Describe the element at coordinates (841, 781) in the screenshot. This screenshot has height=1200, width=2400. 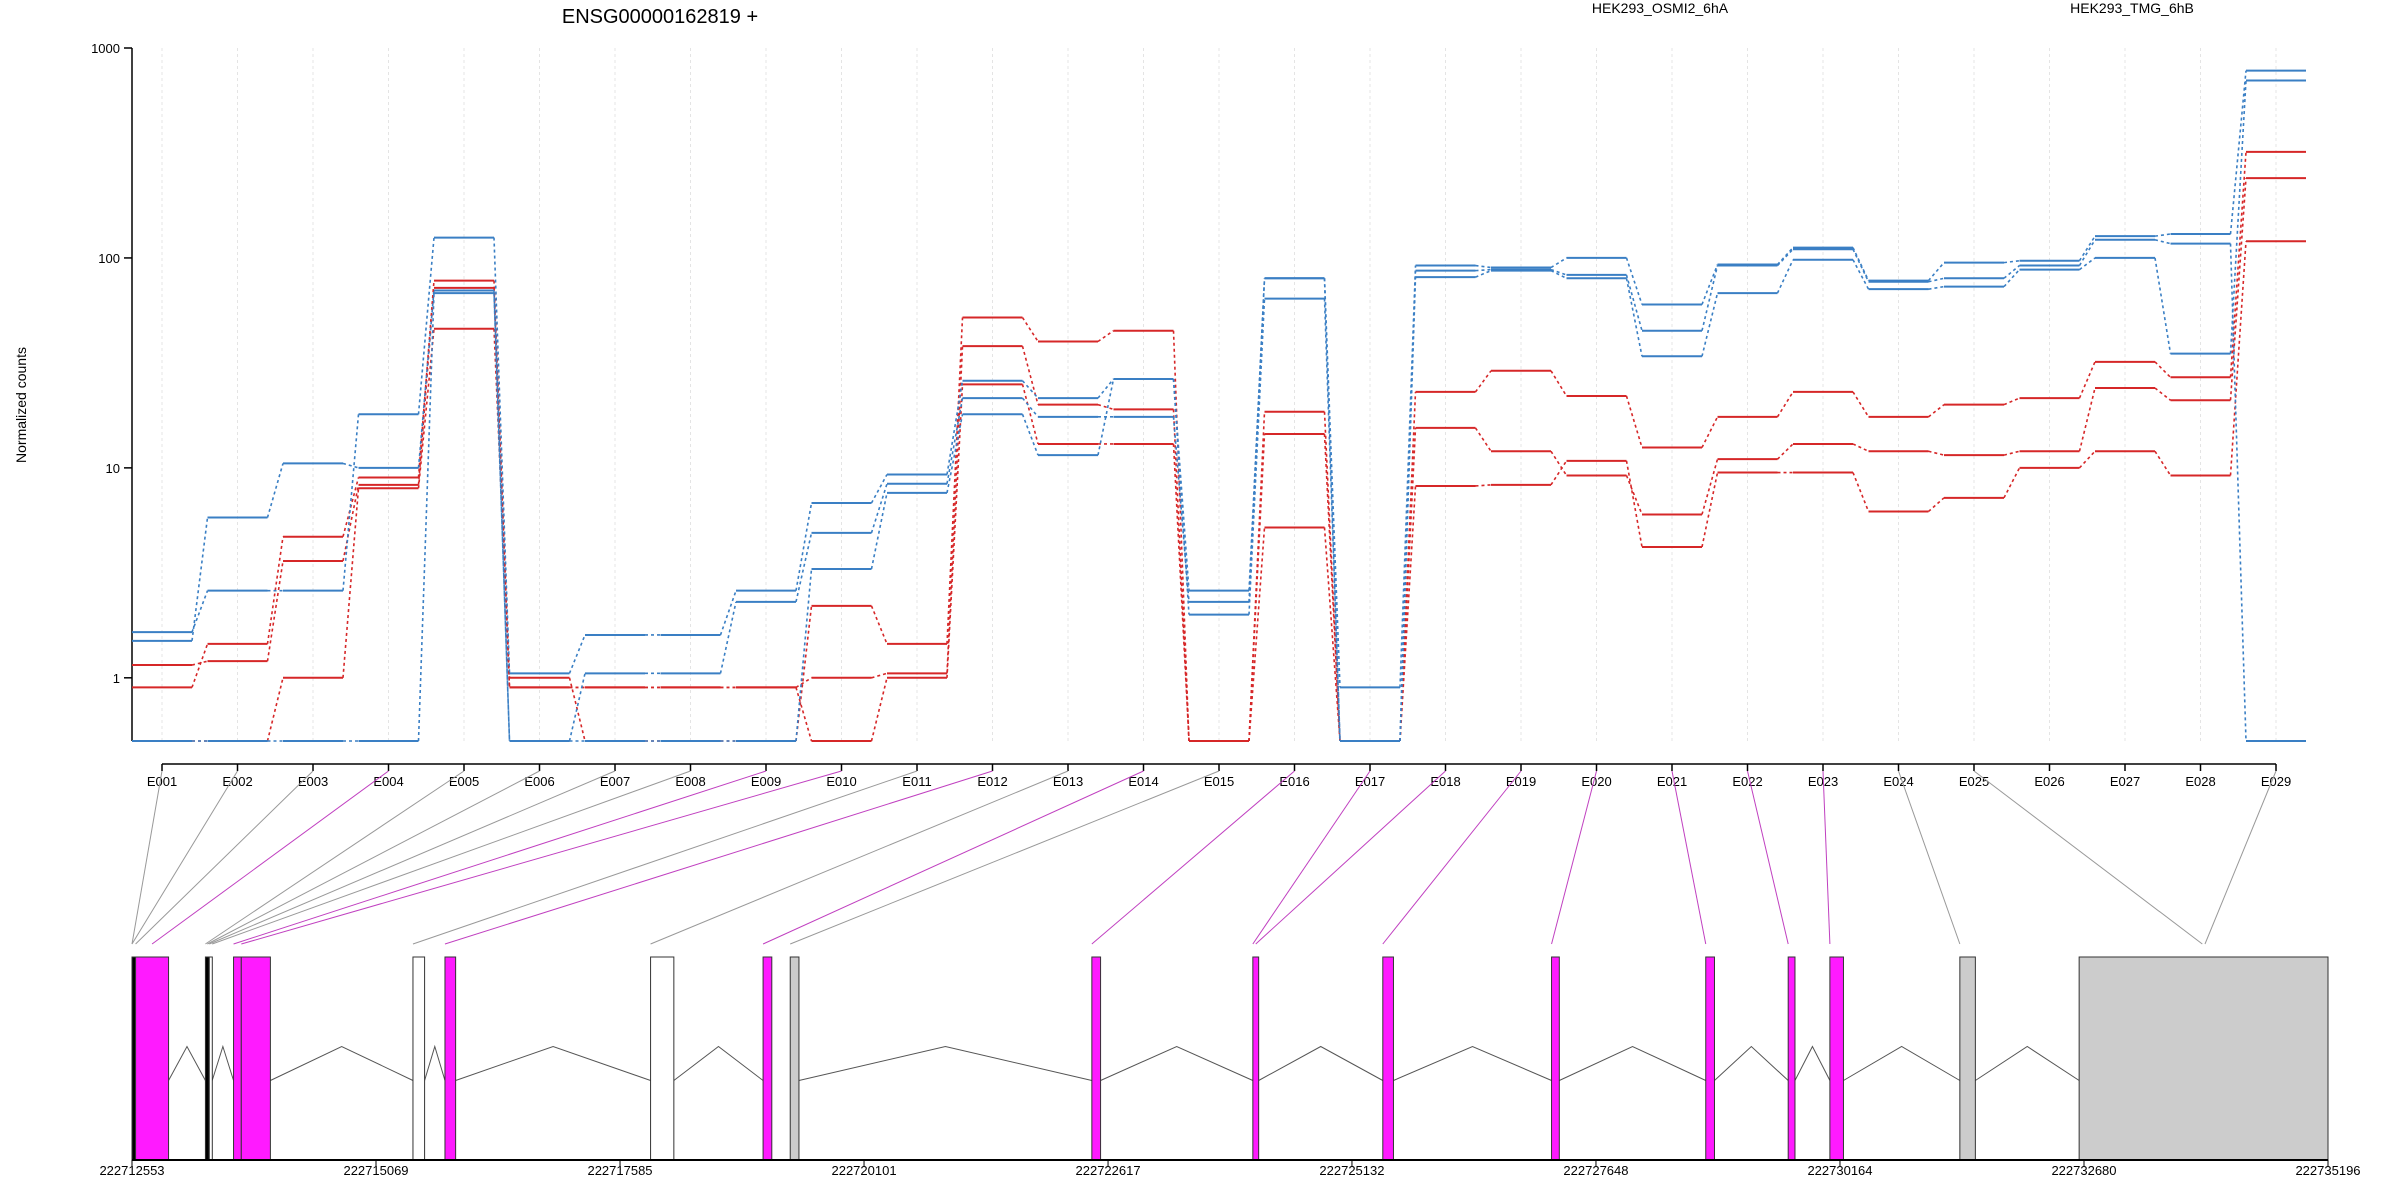
I see `x-tick-label-e010: E010` at that location.